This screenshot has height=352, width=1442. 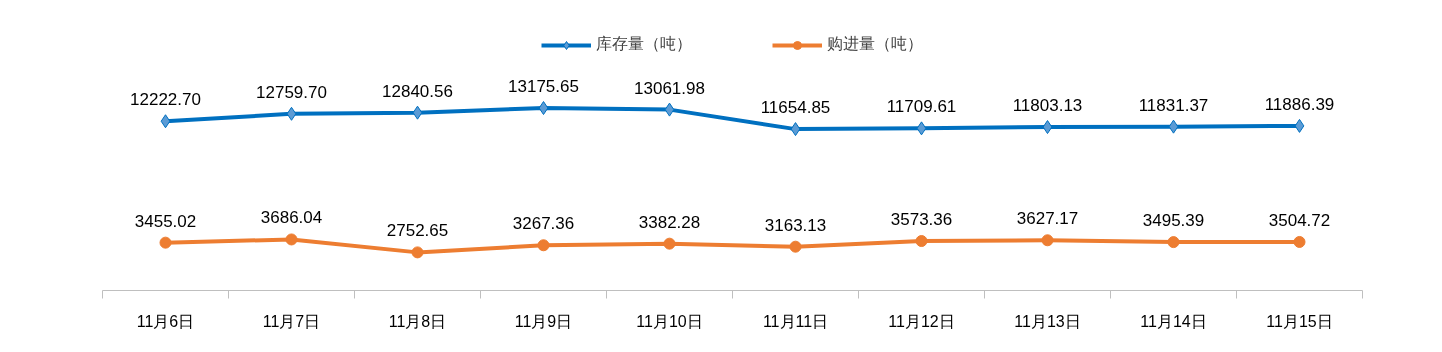 What do you see at coordinates (921, 321) in the screenshot?
I see `x-tick-label: 11月12日` at bounding box center [921, 321].